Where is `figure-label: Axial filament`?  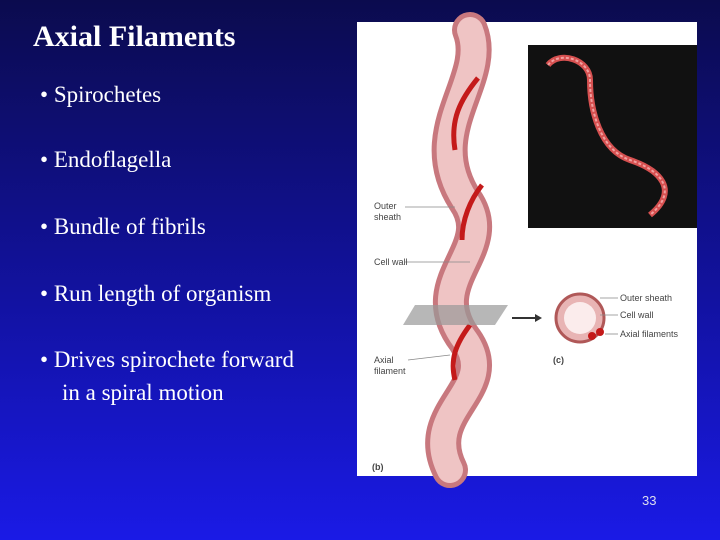
figure-label: Axial filament is located at coordinates (390, 365).